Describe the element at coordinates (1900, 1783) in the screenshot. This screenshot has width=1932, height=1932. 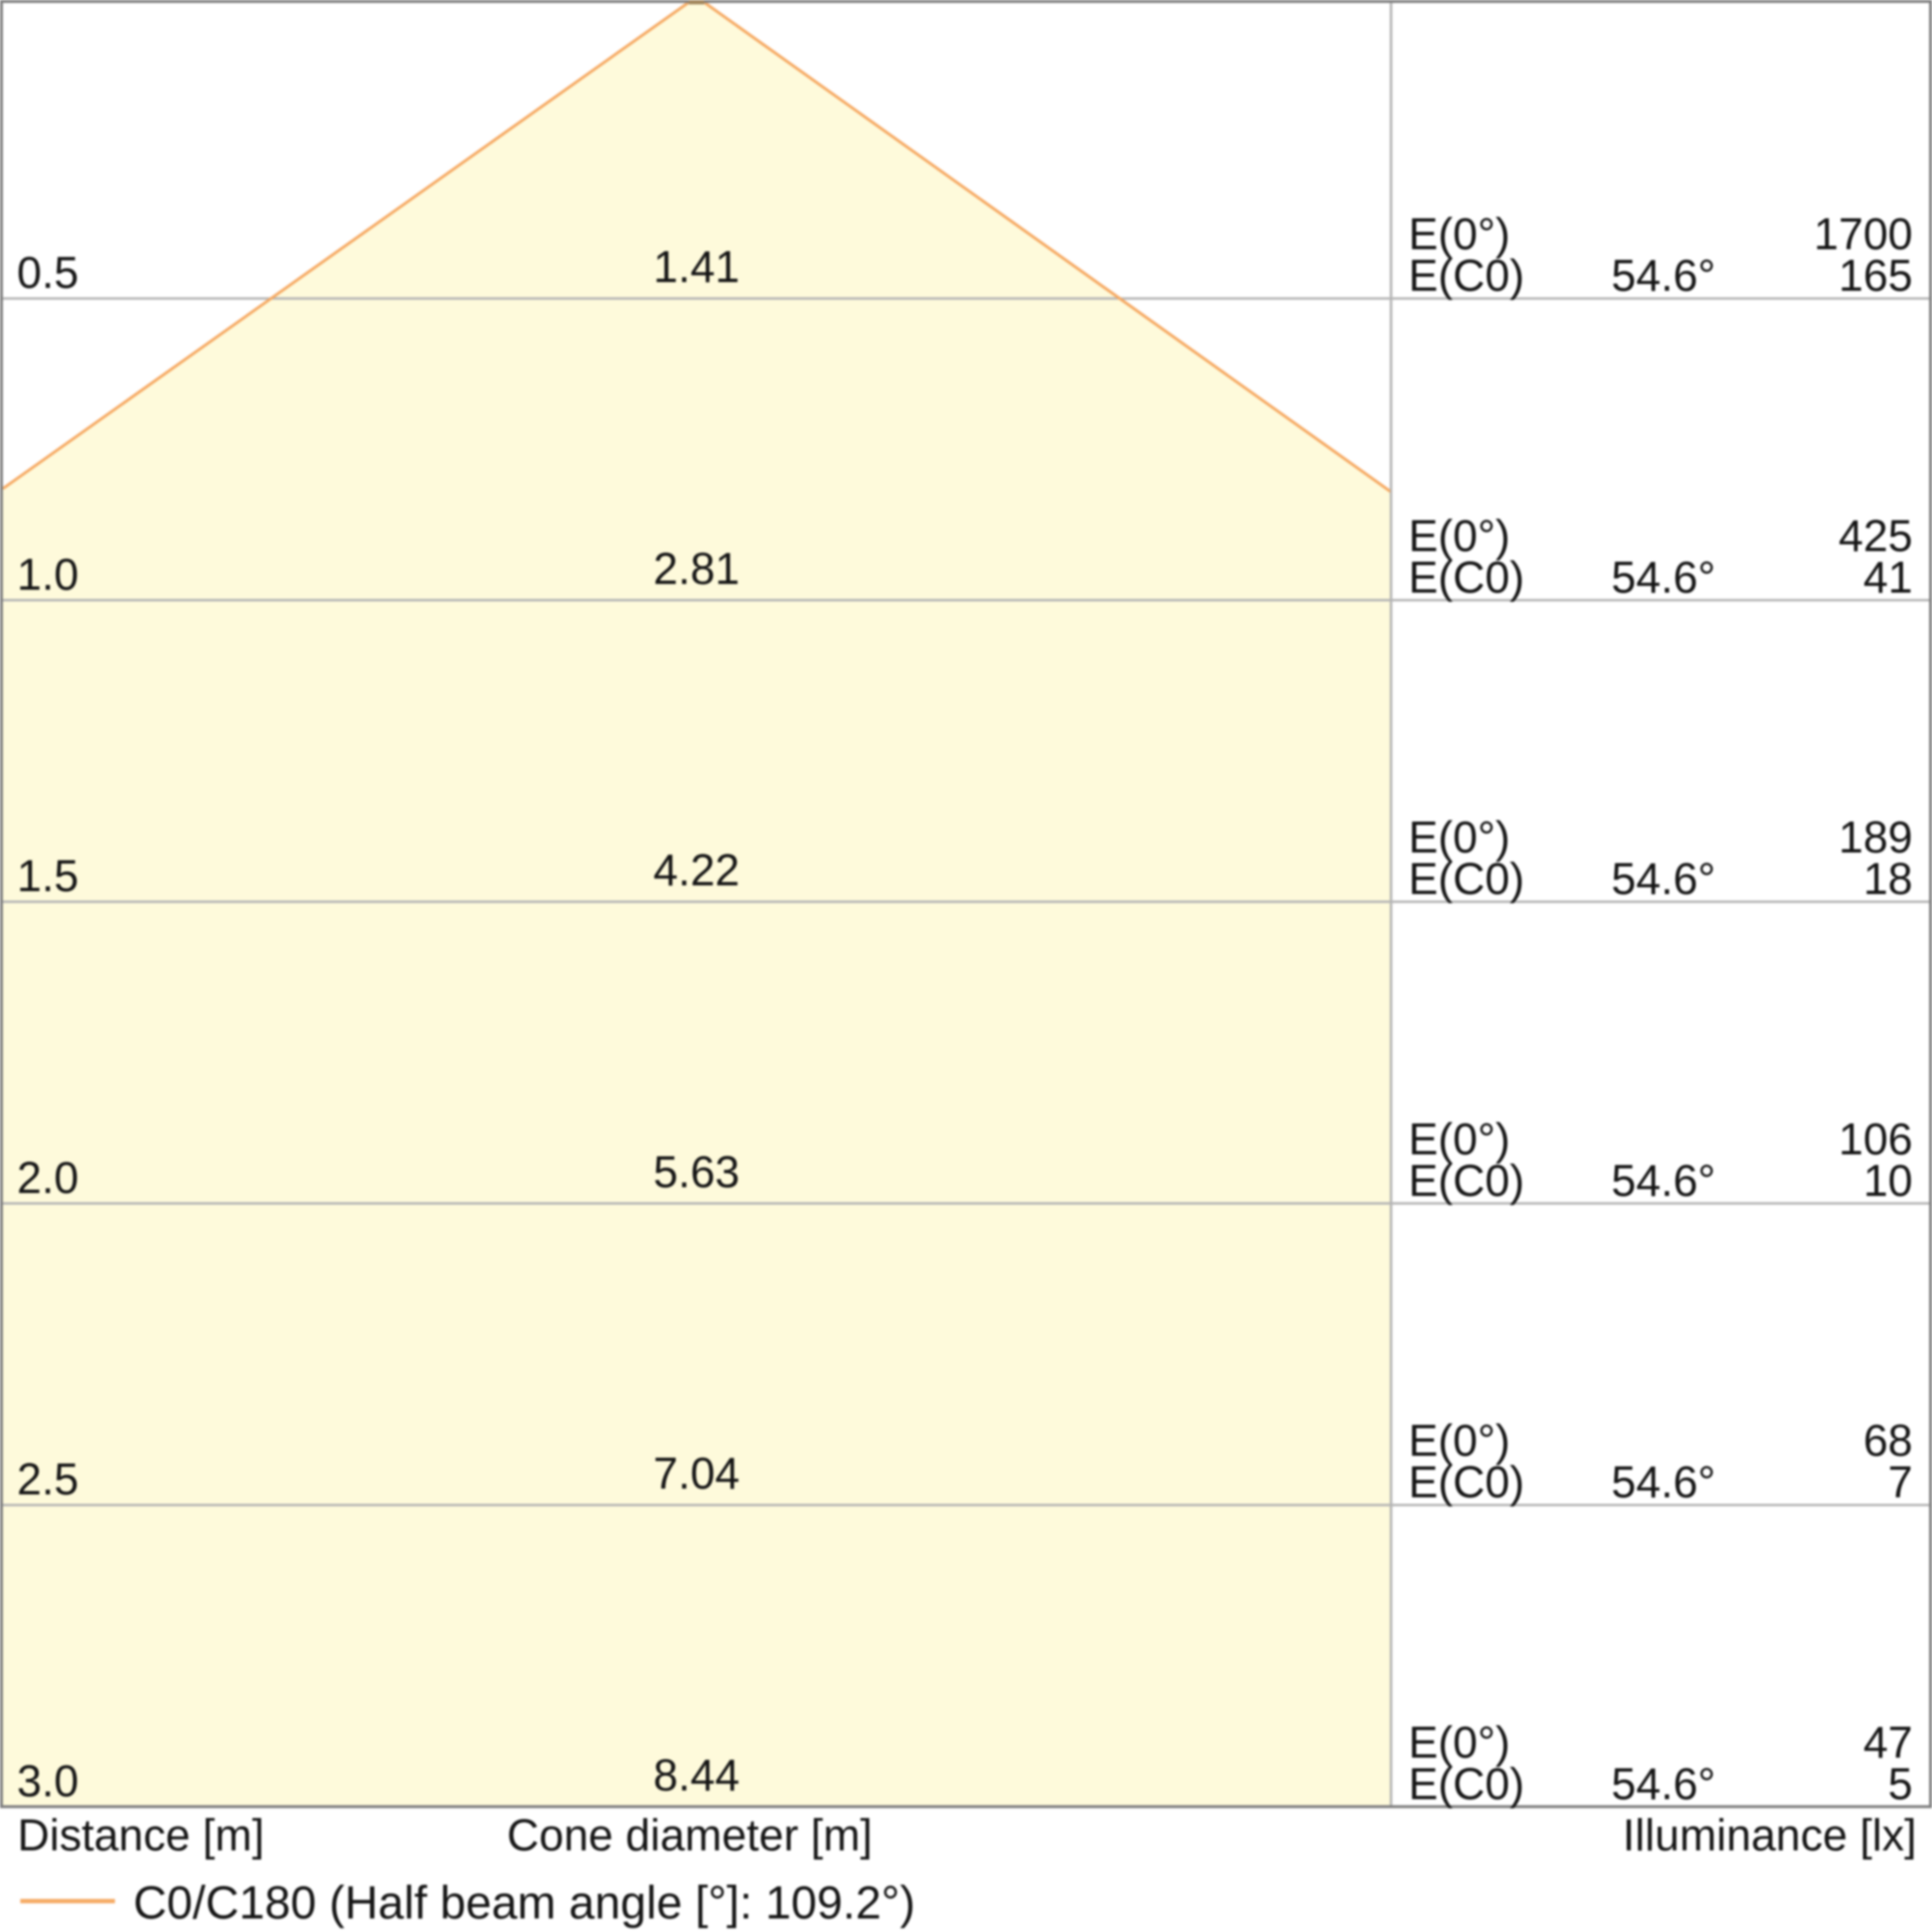
I see `svg-text: 5` at that location.